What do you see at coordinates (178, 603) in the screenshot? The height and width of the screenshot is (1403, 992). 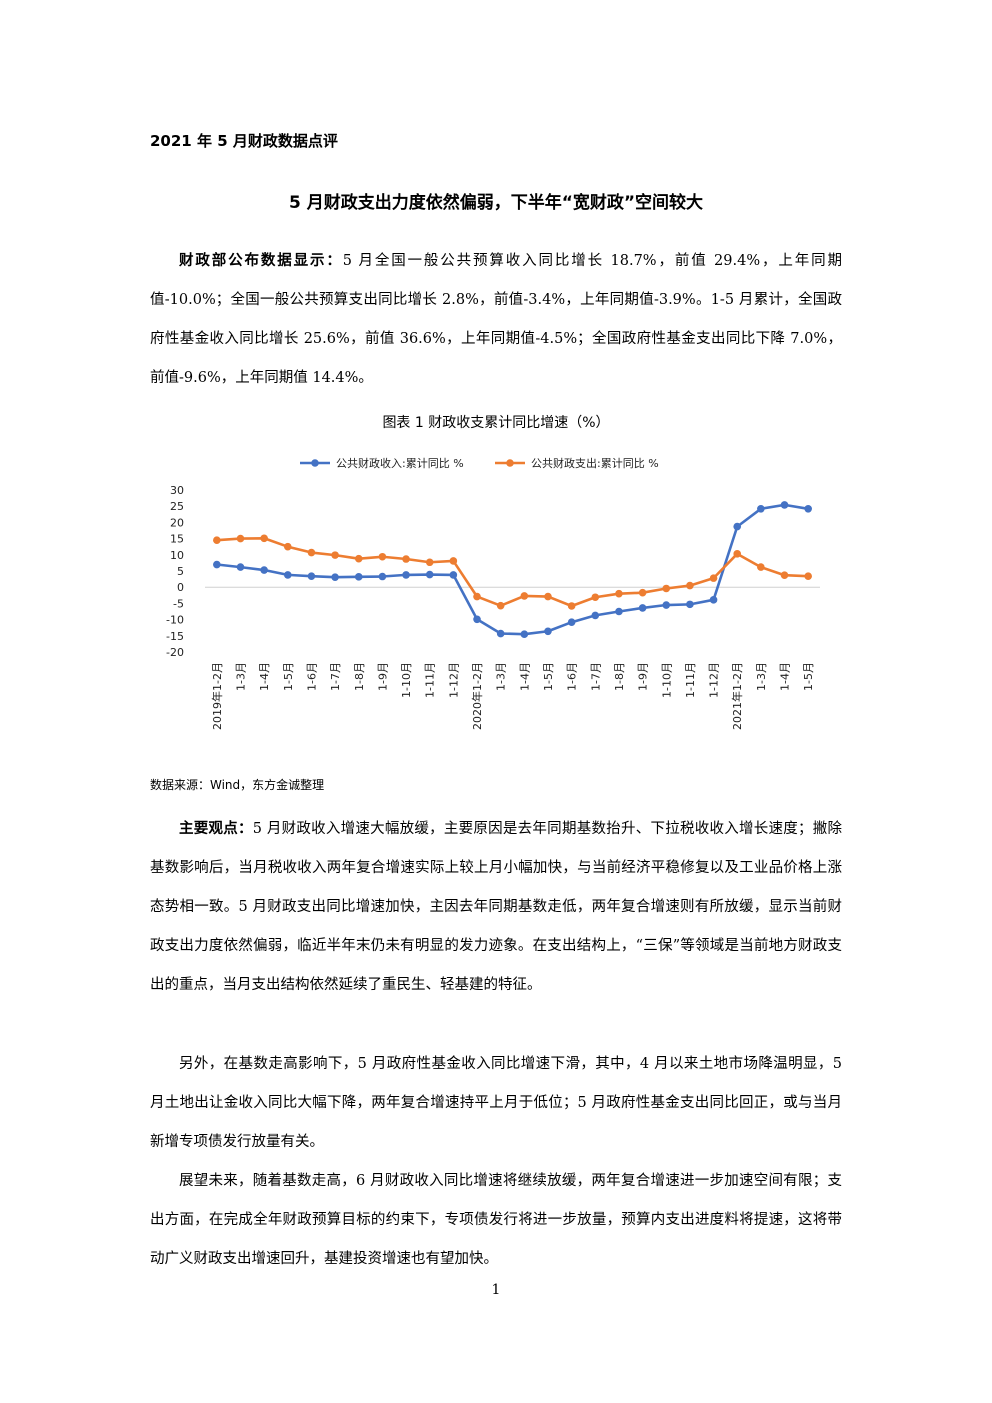 I see `y-tick-label: -5` at bounding box center [178, 603].